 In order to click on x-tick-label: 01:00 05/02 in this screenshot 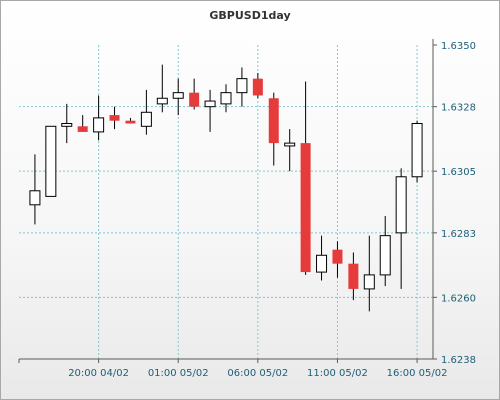, I will do `click(178, 373)`.